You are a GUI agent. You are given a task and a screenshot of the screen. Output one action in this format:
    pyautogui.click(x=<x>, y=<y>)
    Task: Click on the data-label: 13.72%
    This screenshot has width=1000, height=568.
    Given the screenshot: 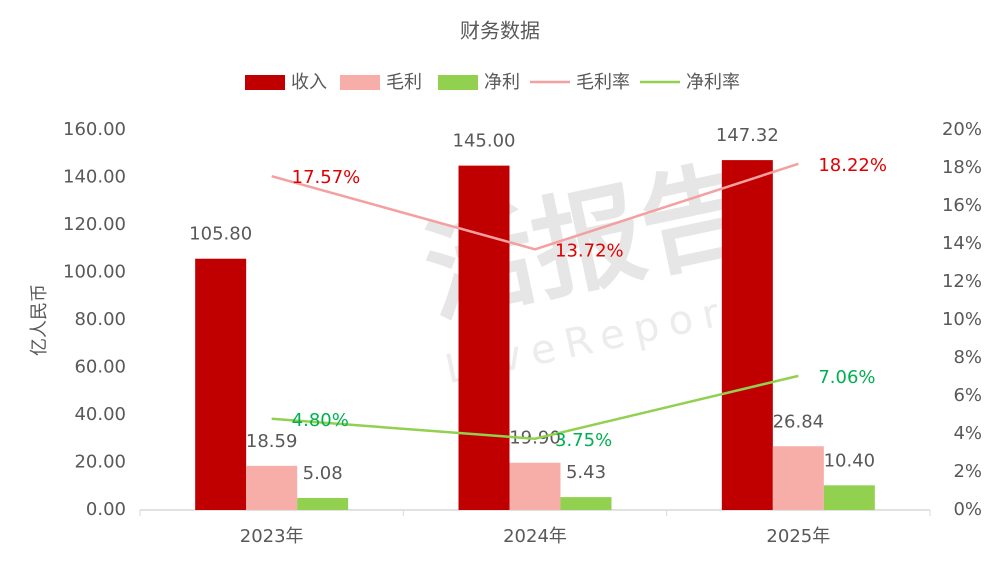 What is the action you would take?
    pyautogui.click(x=589, y=250)
    